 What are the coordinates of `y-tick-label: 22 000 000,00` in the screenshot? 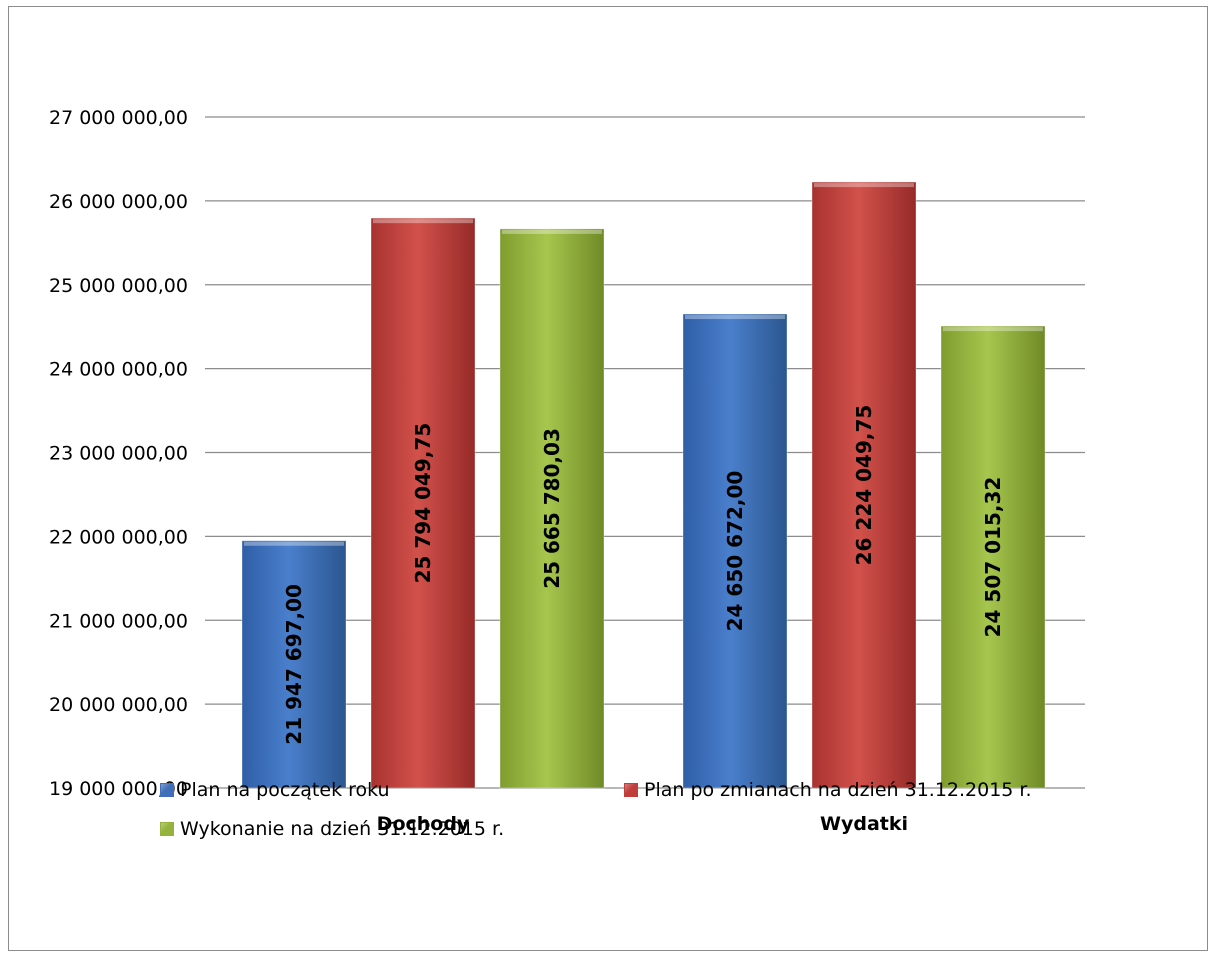 It's located at (118, 537).